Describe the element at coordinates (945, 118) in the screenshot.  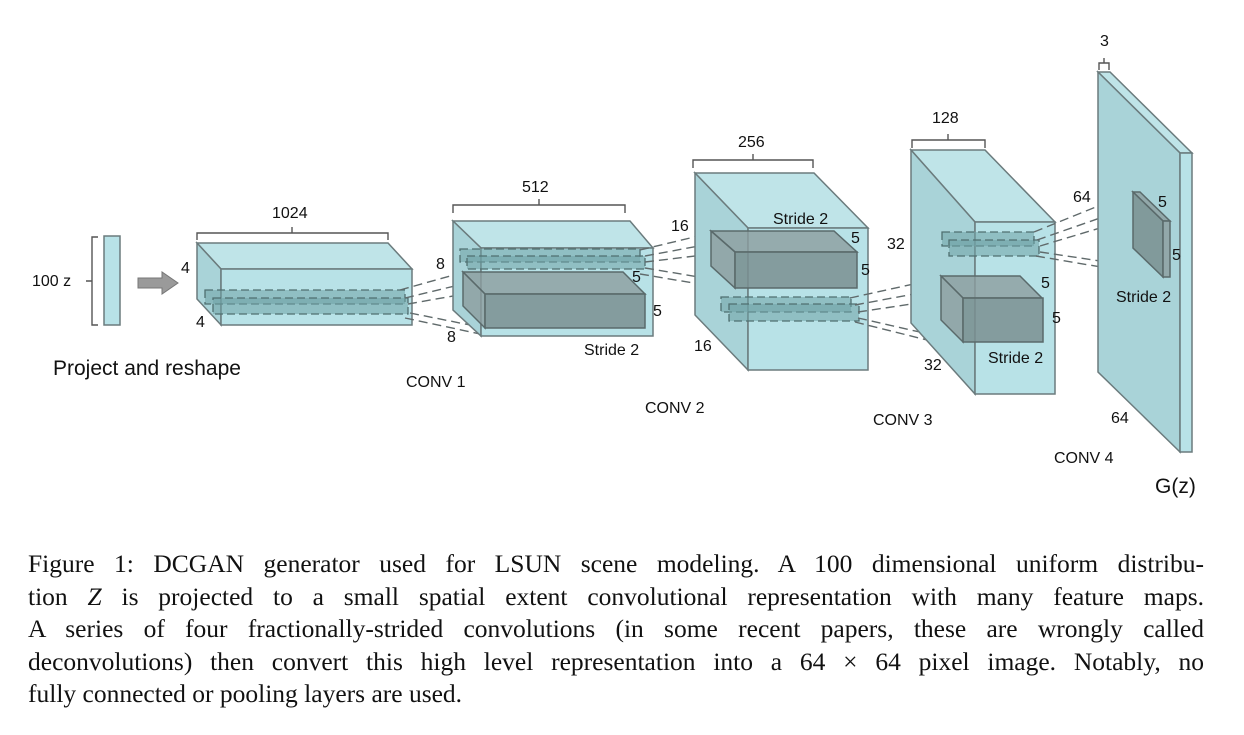
I see `channels-label: 128` at that location.